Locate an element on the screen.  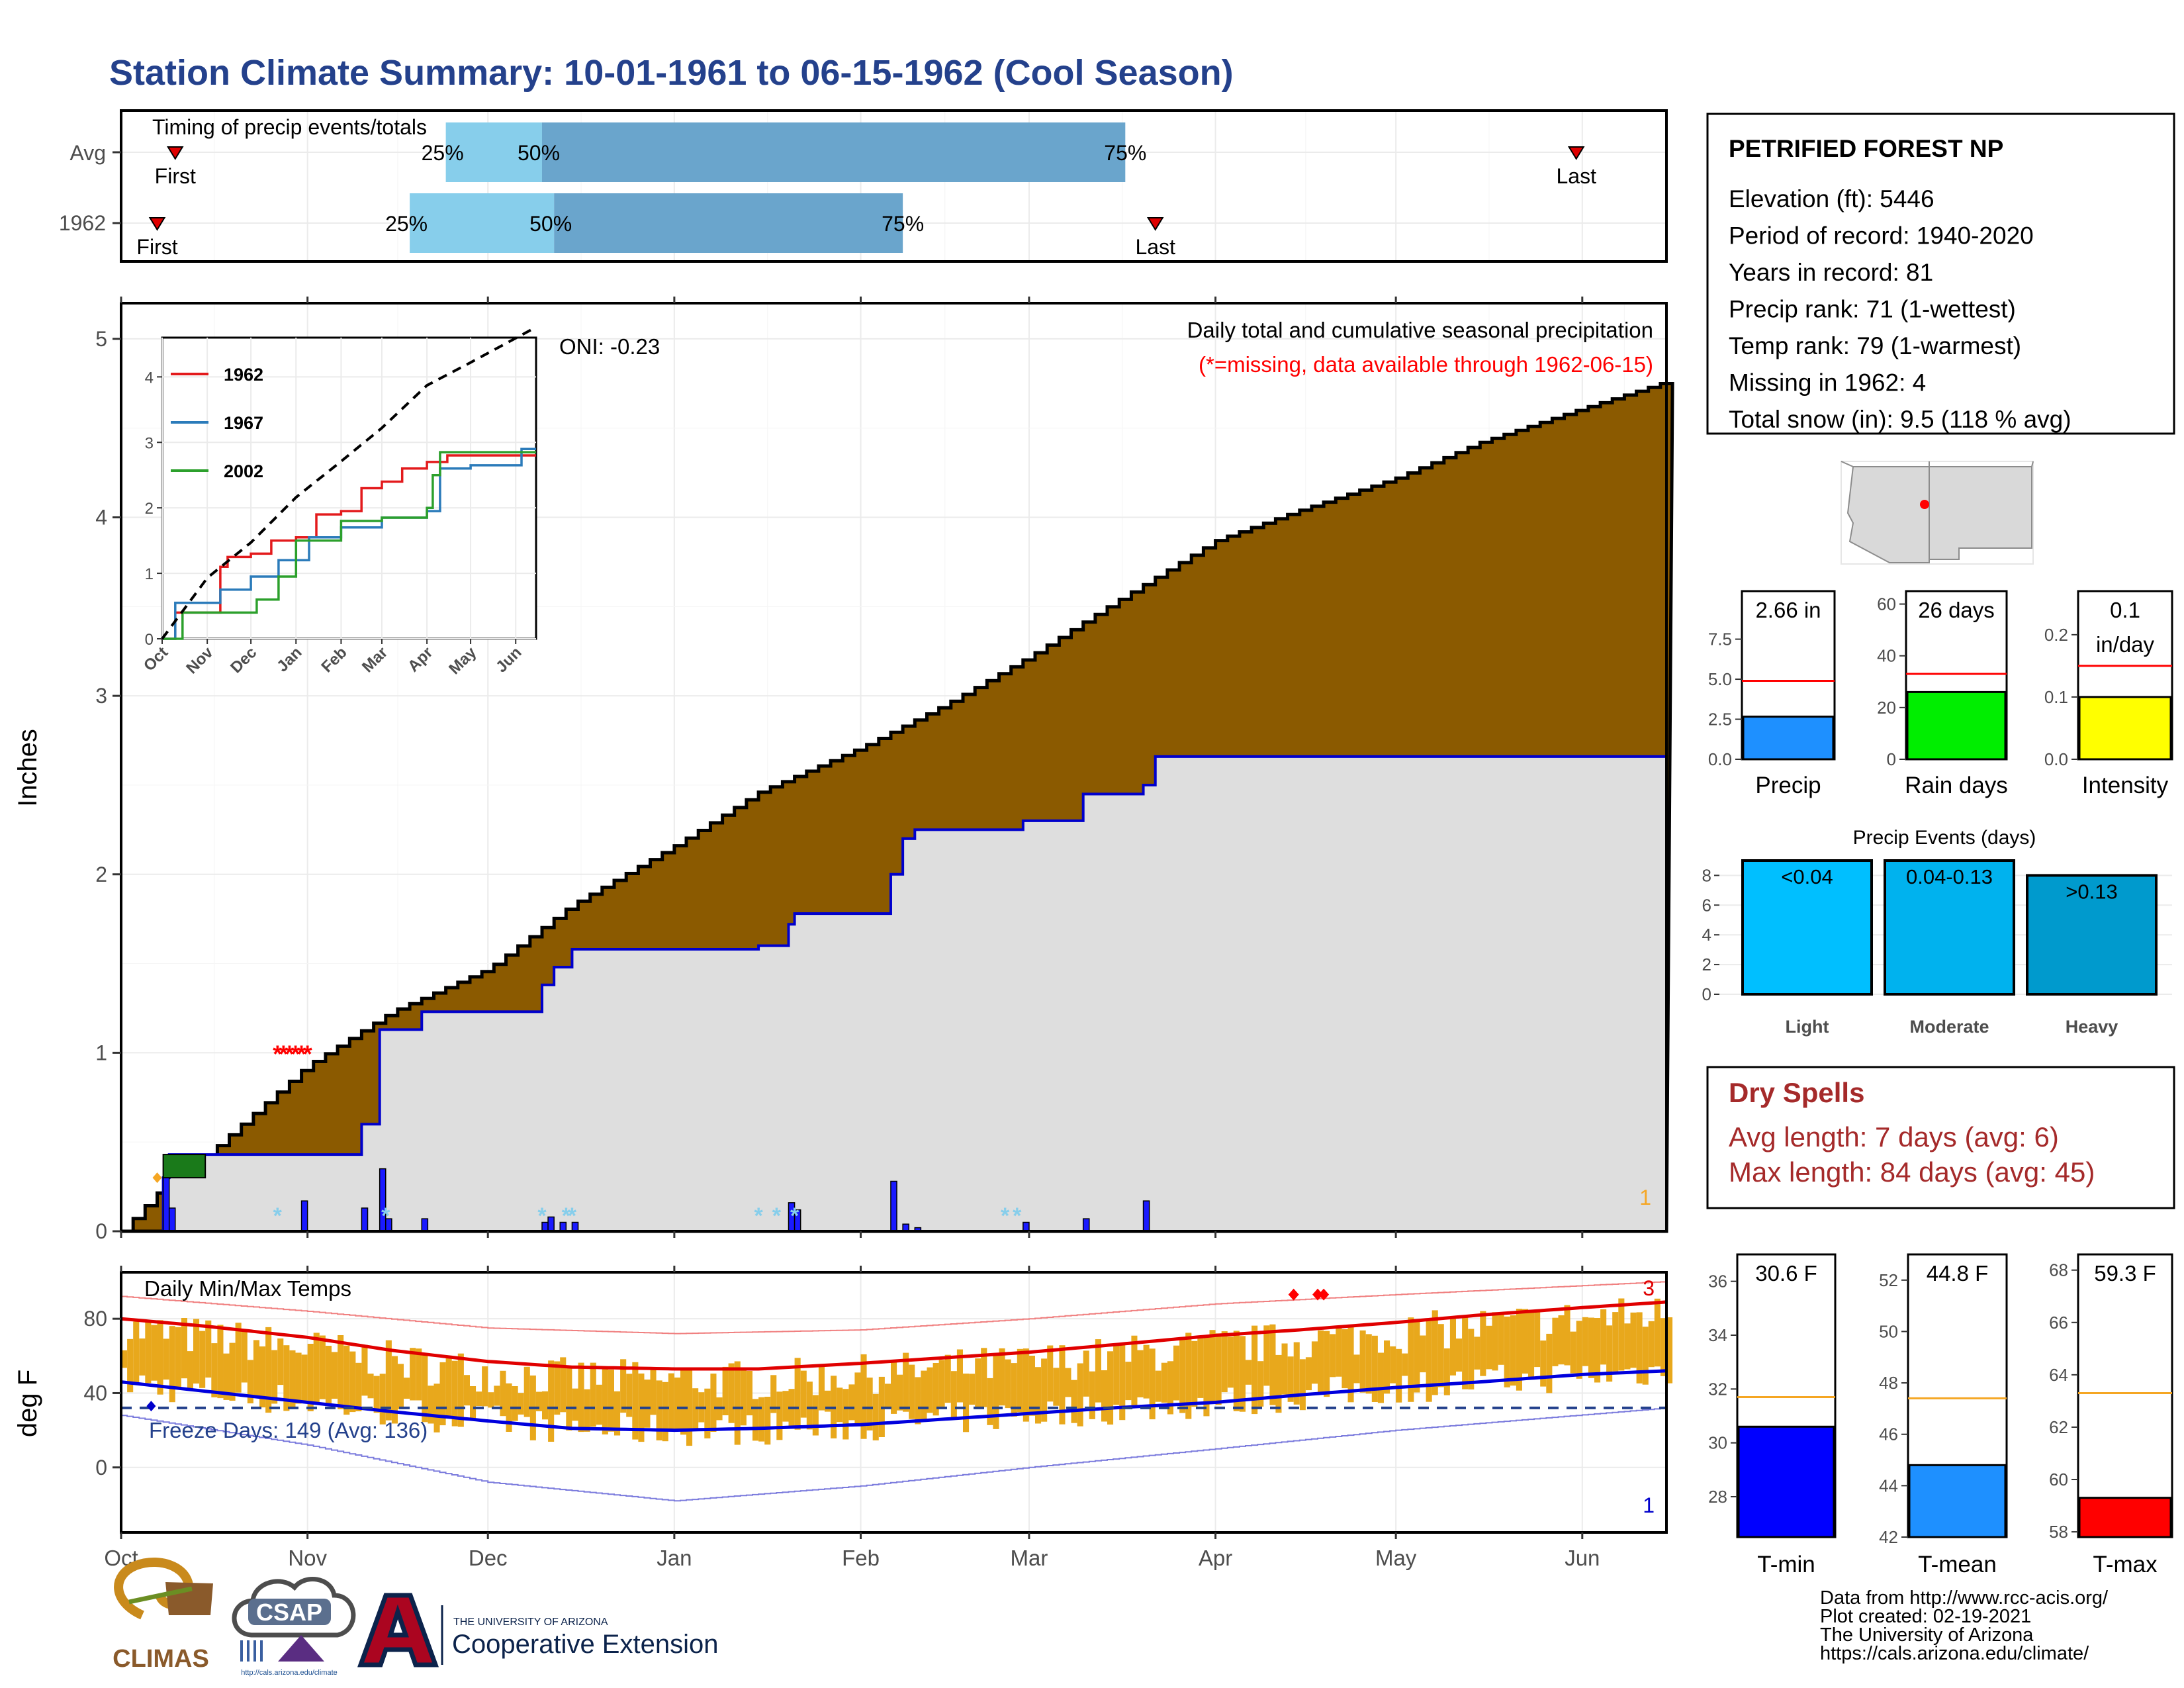
inset-legend-label: 2002 is located at coordinates (244, 471).